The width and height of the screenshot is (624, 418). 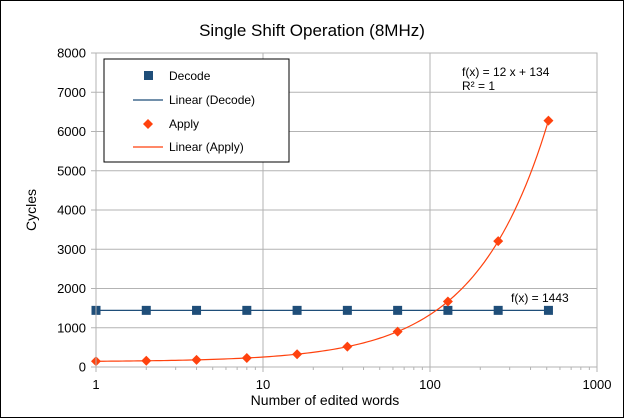 I want to click on x-tick-label: 10, so click(x=263, y=384).